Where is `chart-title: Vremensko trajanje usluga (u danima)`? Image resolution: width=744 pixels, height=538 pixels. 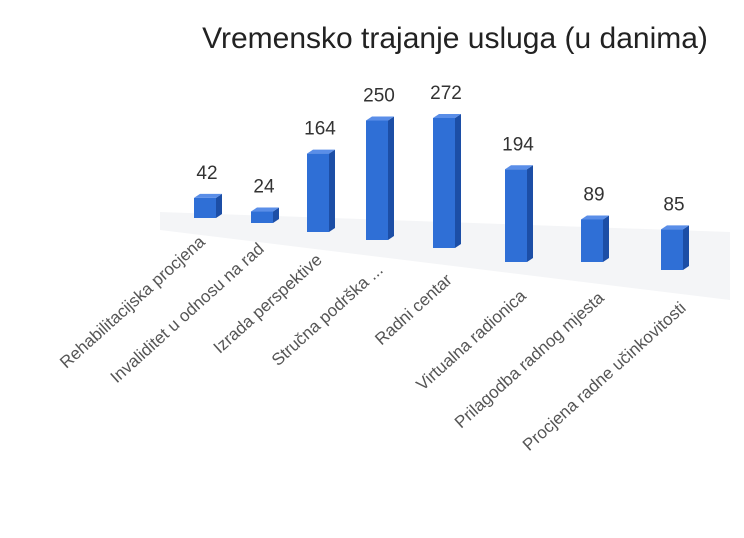
chart-title: Vremensko trajanje usluga (u danima) is located at coordinates (455, 38).